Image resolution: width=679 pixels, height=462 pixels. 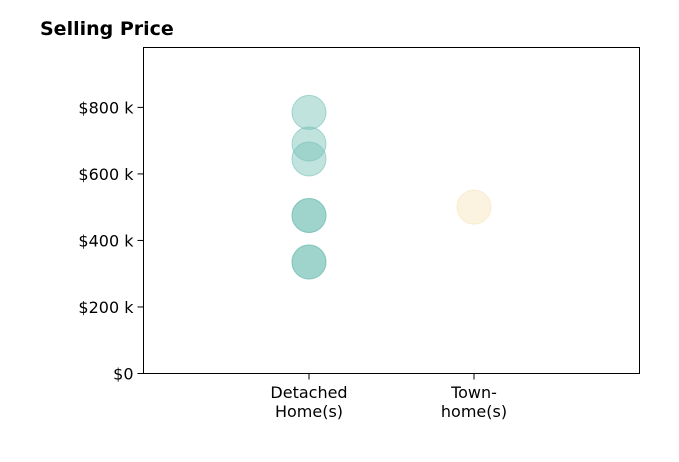 I want to click on y-tick-label: $200 k, so click(x=106, y=307).